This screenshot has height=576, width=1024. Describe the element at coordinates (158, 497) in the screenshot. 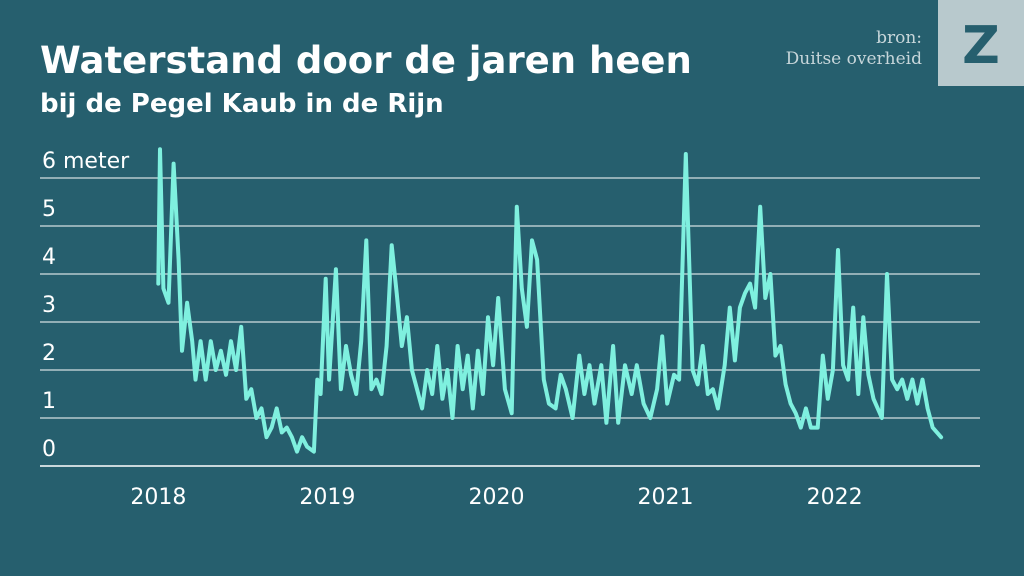

I see `x-tick-label: 2018` at that location.